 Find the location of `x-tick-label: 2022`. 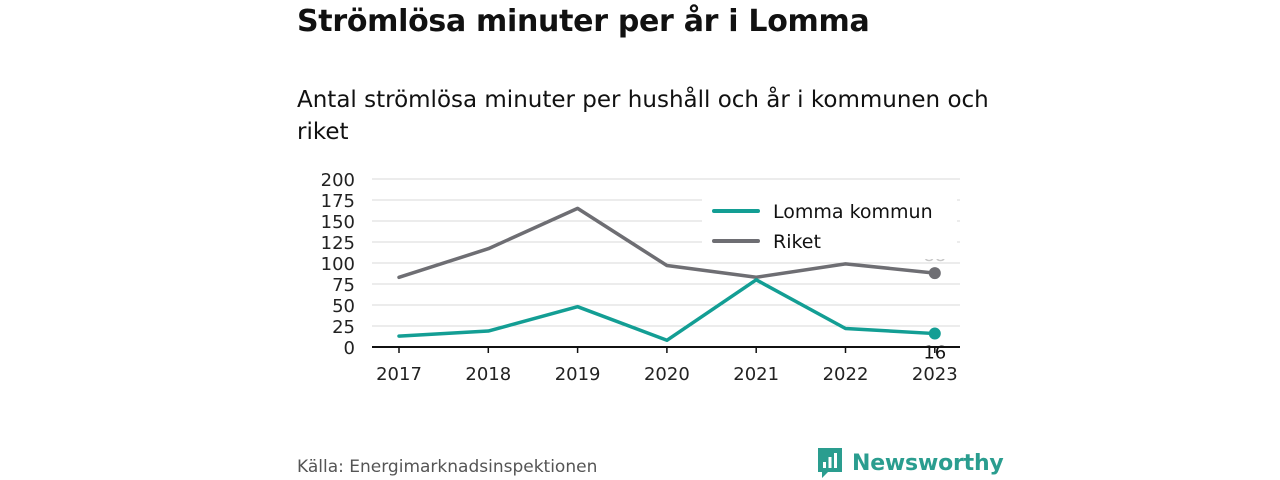

x-tick-label: 2022 is located at coordinates (846, 374).